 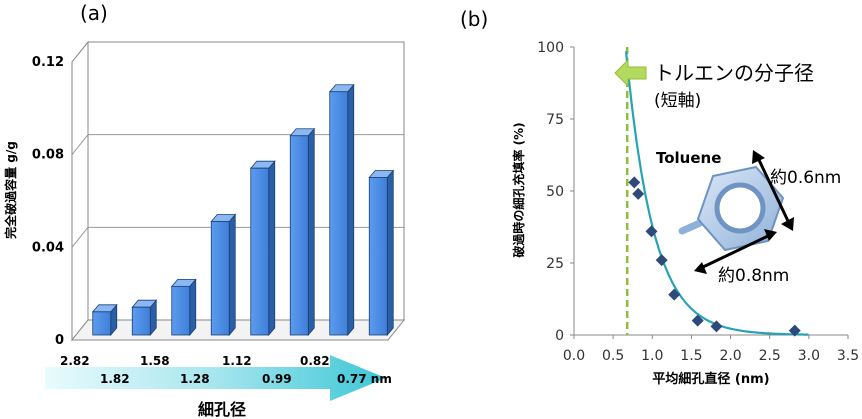 I want to click on panel-a-category-label: 2.82, so click(x=75, y=361).